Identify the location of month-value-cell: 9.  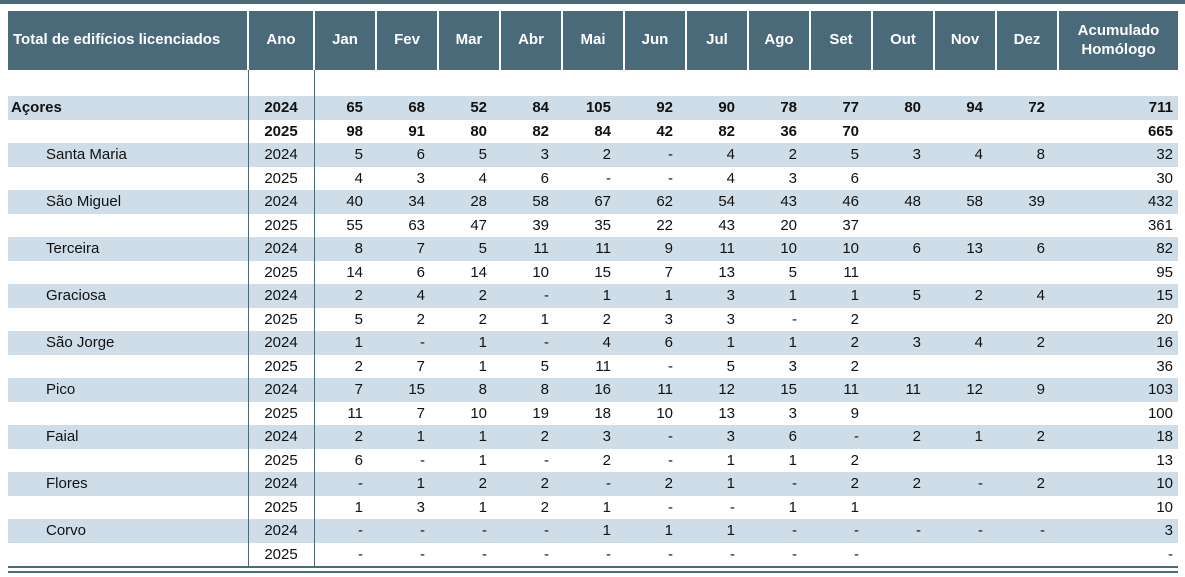
(1040, 390).